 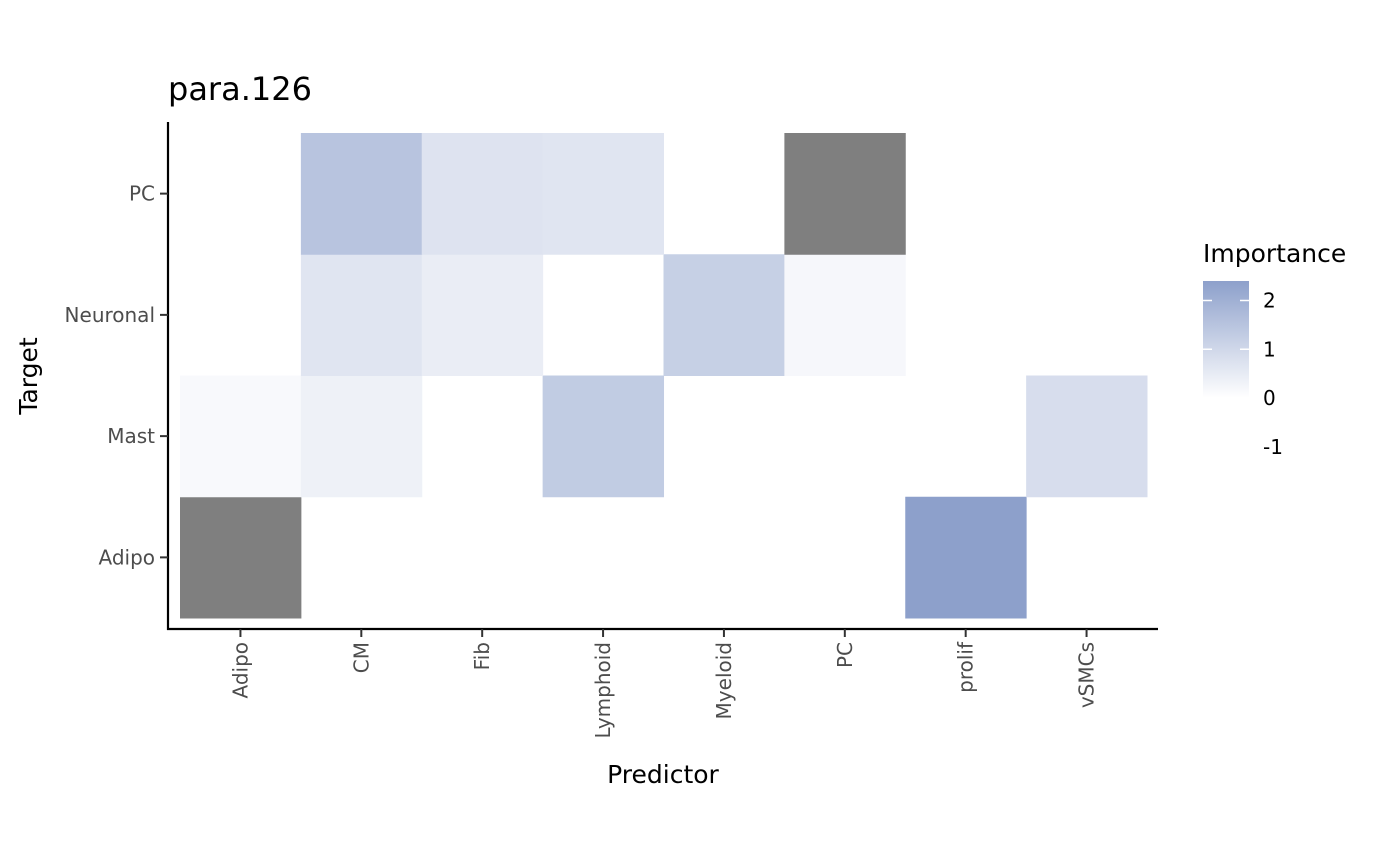 I want to click on y-tick-label: Neuronal, so click(x=110, y=315).